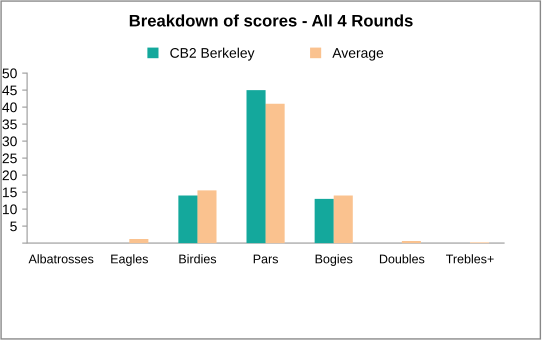 The image size is (542, 340). Describe the element at coordinates (197, 259) in the screenshot. I see `x-tick-label: Birdies` at that location.